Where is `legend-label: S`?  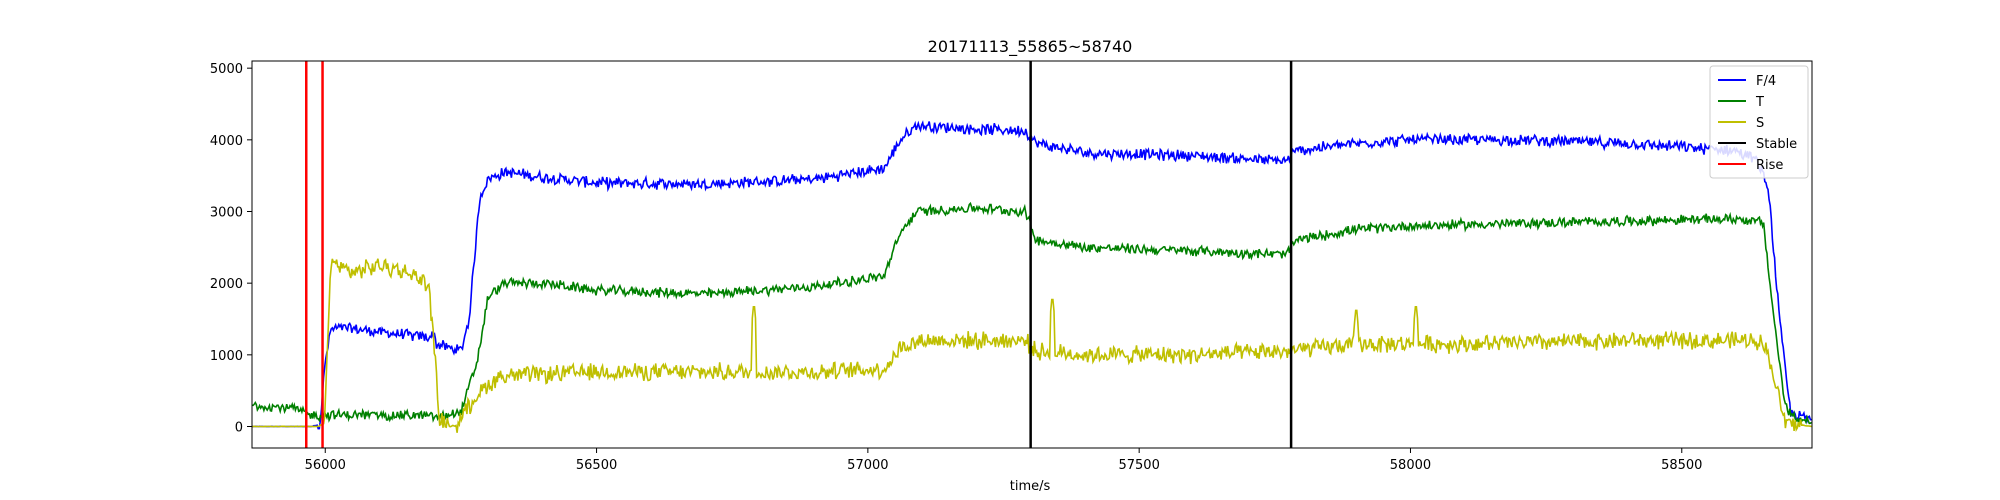 legend-label: S is located at coordinates (1760, 123).